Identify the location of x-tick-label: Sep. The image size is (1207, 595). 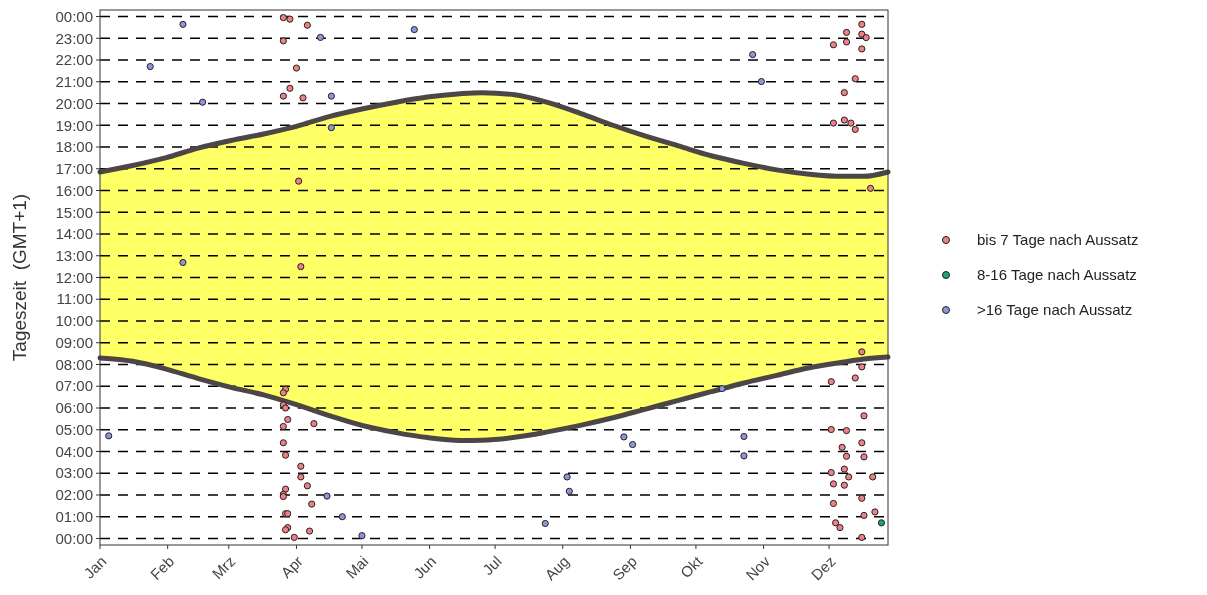
(624, 568).